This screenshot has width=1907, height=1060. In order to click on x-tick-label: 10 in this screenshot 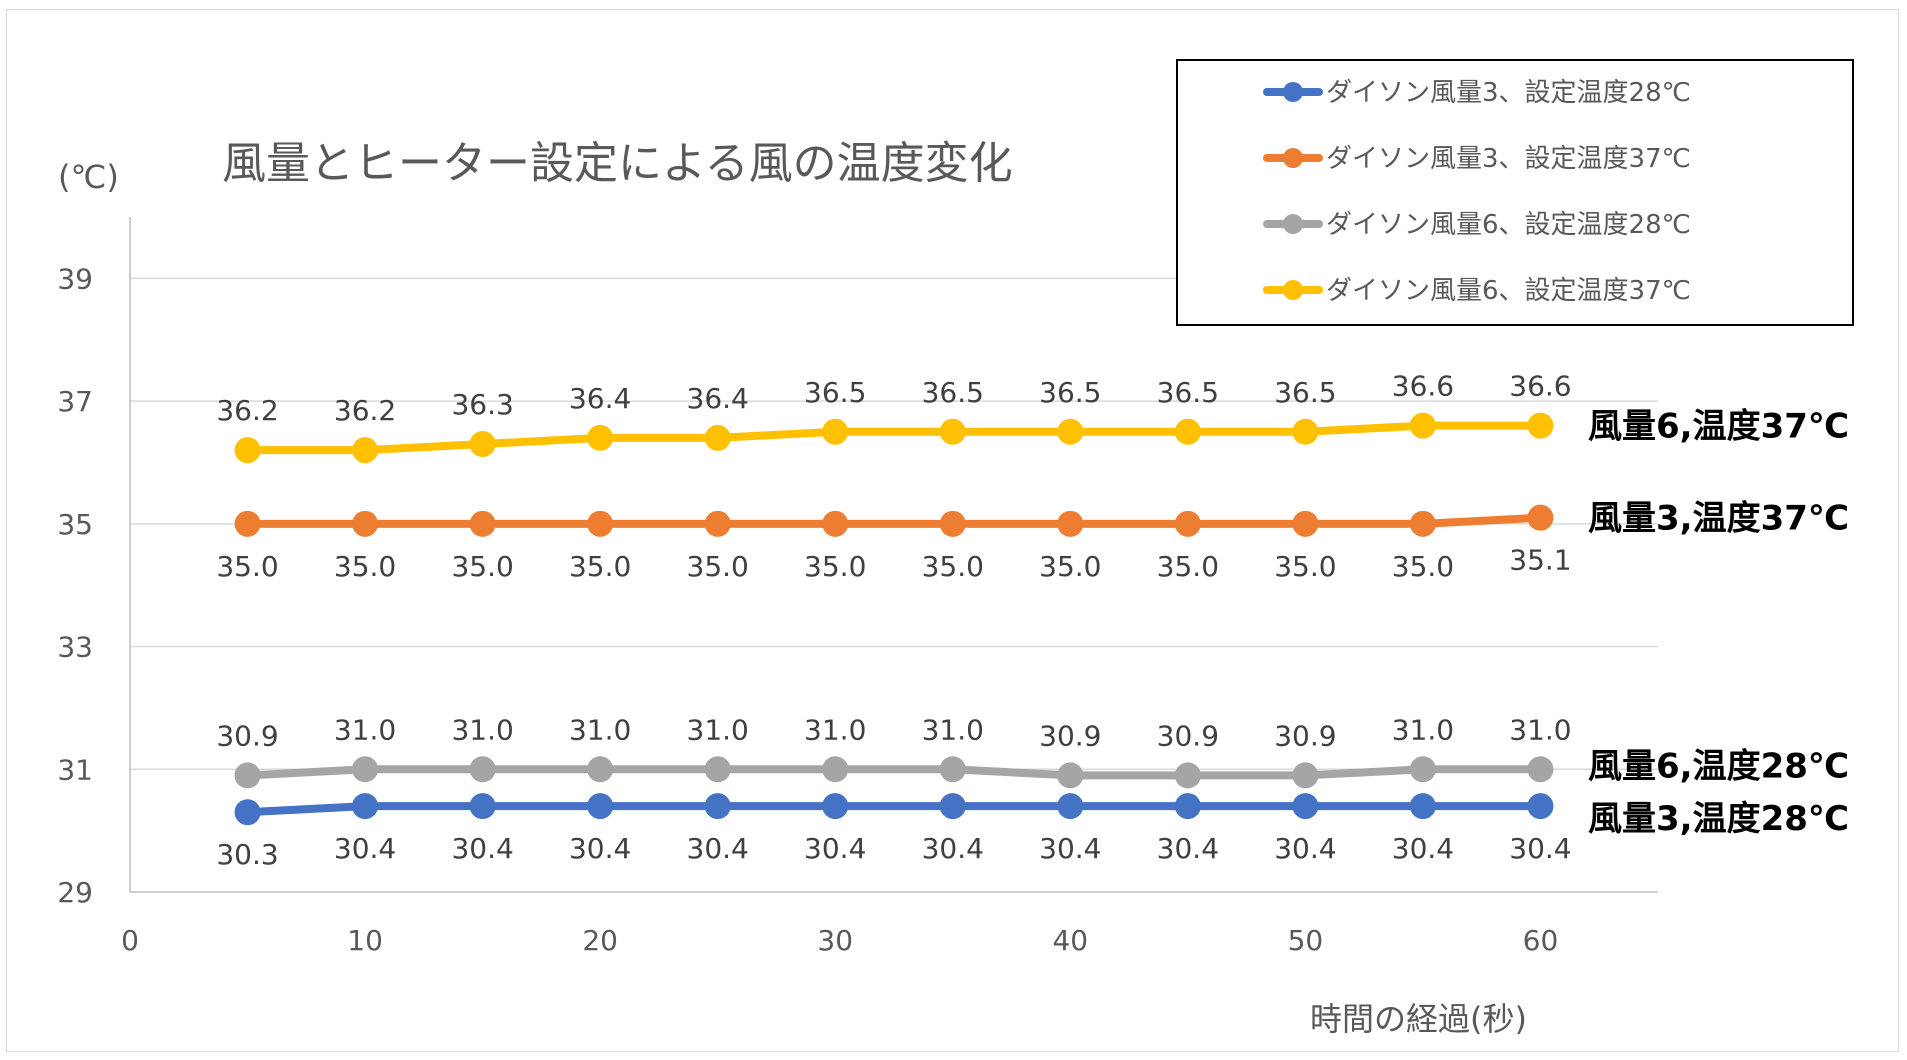, I will do `click(365, 940)`.